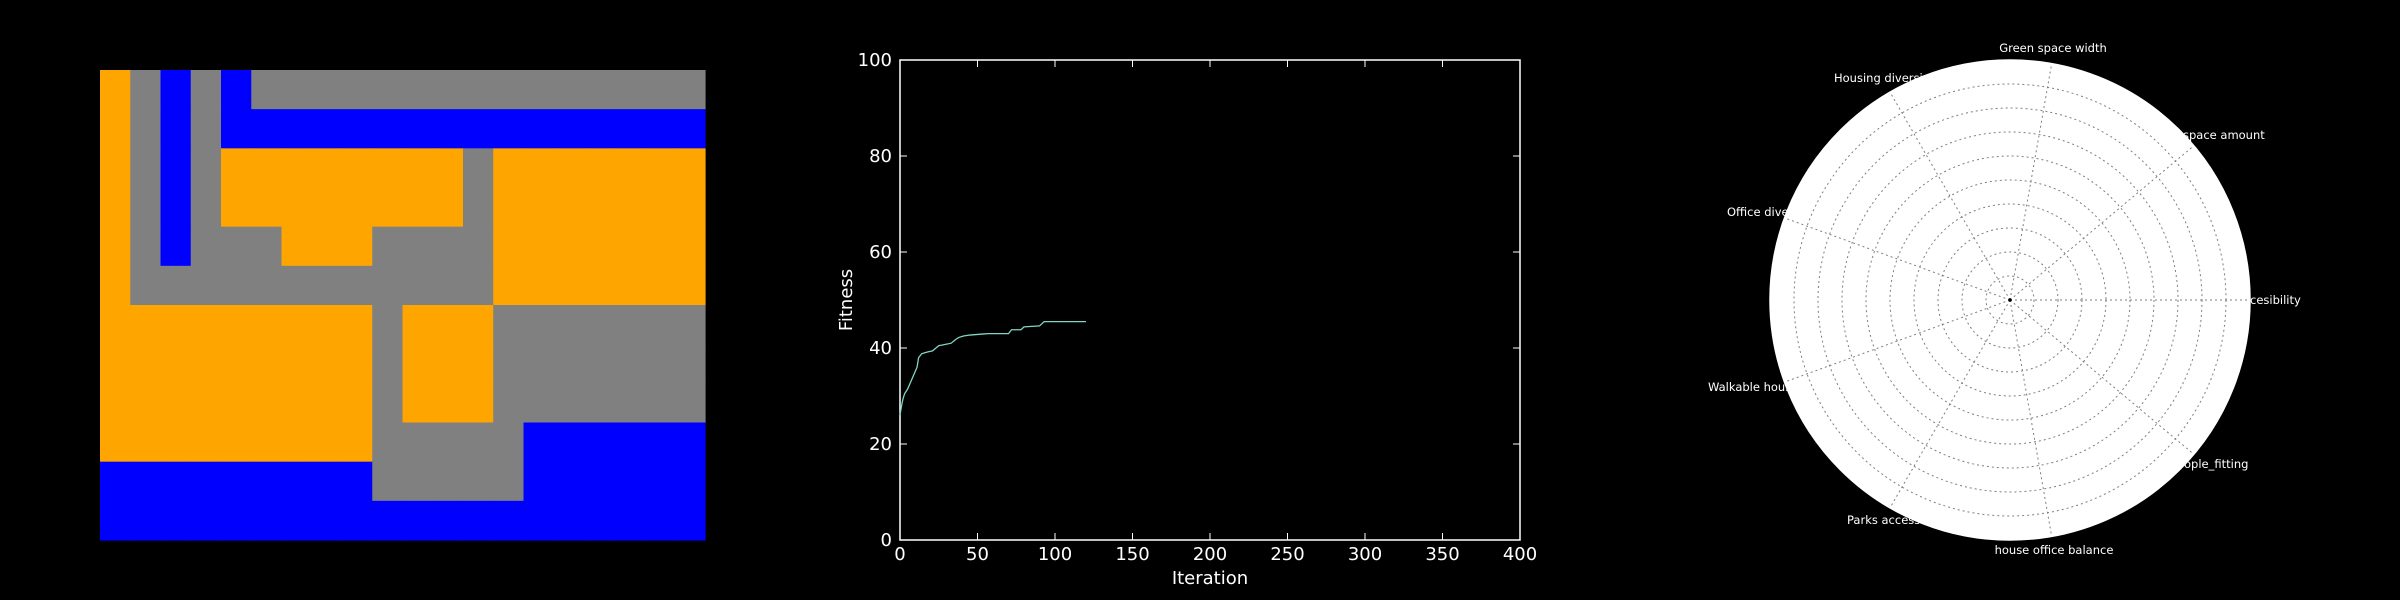  Describe the element at coordinates (846, 300) in the screenshot. I see `y-axis-label: Fitness` at that location.